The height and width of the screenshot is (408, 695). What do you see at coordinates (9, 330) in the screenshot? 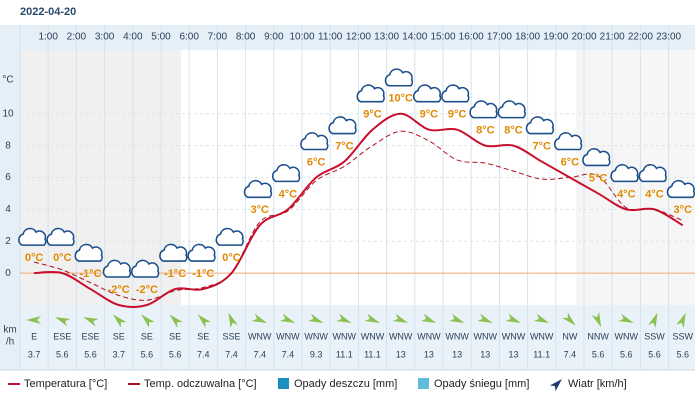
I see `wind-unit: km` at bounding box center [9, 330].